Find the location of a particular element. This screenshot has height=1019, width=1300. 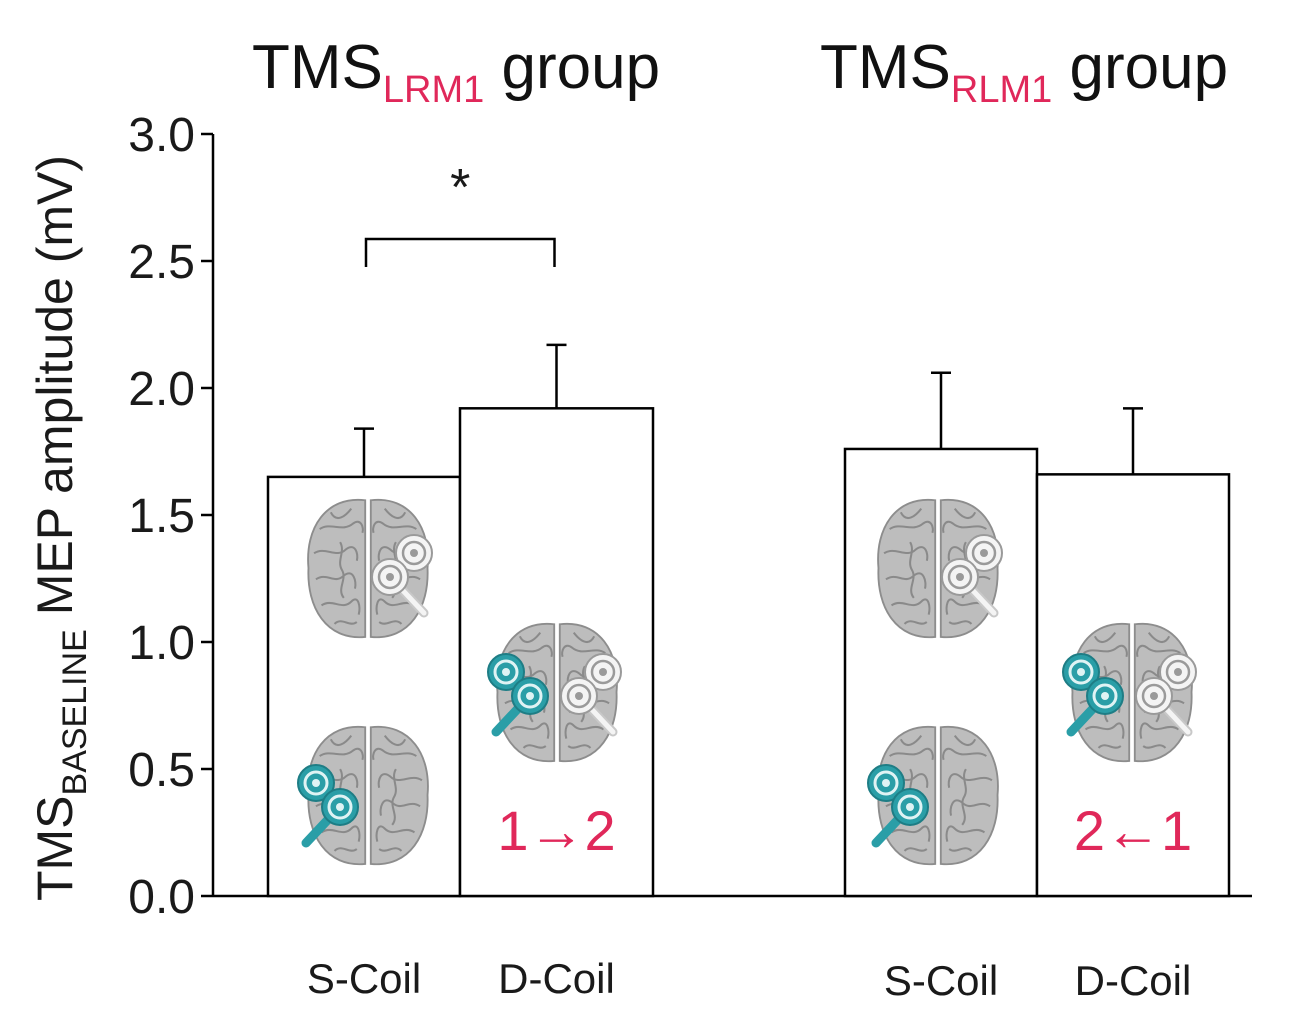

y-tick-label: 2.0 is located at coordinates (161, 389).